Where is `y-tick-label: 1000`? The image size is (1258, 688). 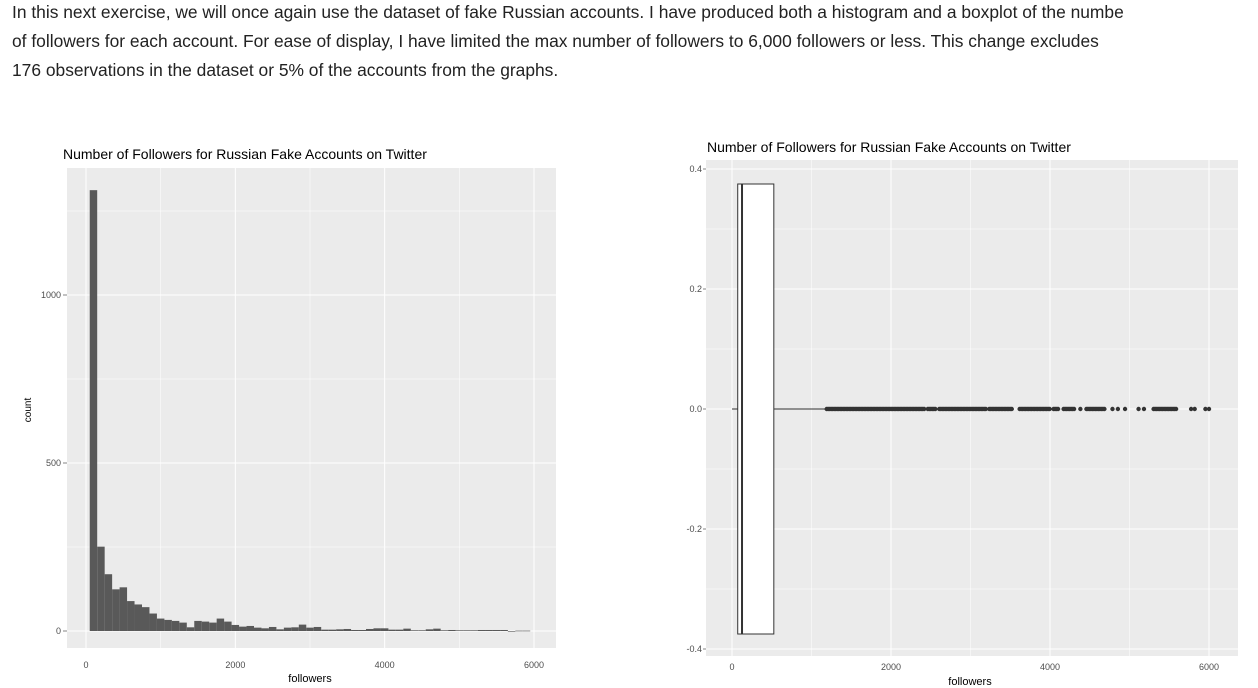 y-tick-label: 1000 is located at coordinates (51, 295).